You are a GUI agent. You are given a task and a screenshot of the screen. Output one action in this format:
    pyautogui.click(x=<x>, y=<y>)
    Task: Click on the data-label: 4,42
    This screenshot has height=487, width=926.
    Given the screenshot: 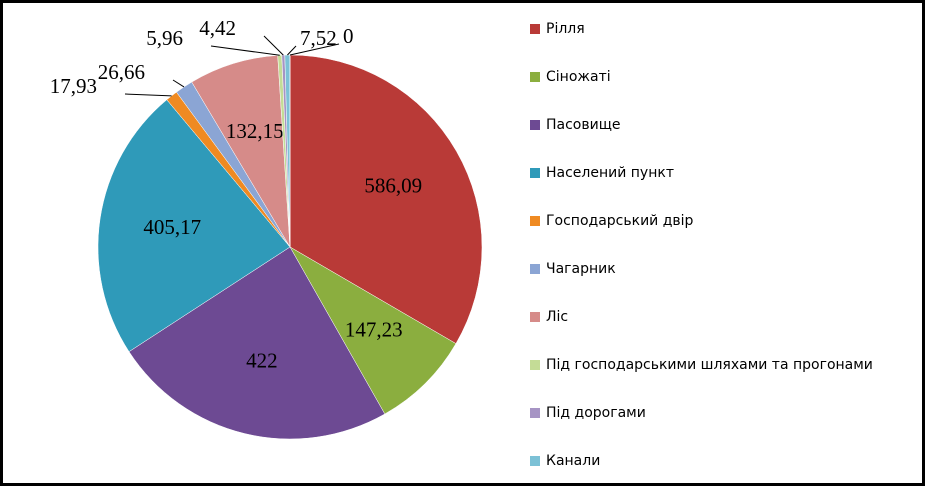 What is the action you would take?
    pyautogui.click(x=217, y=28)
    